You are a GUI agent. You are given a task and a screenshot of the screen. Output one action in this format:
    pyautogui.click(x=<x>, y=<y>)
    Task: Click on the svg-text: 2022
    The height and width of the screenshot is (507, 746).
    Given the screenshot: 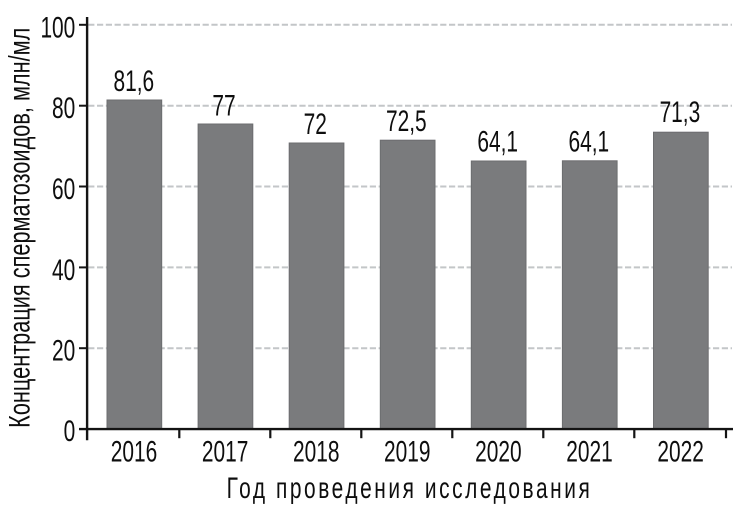 What is the action you would take?
    pyautogui.click(x=680, y=452)
    